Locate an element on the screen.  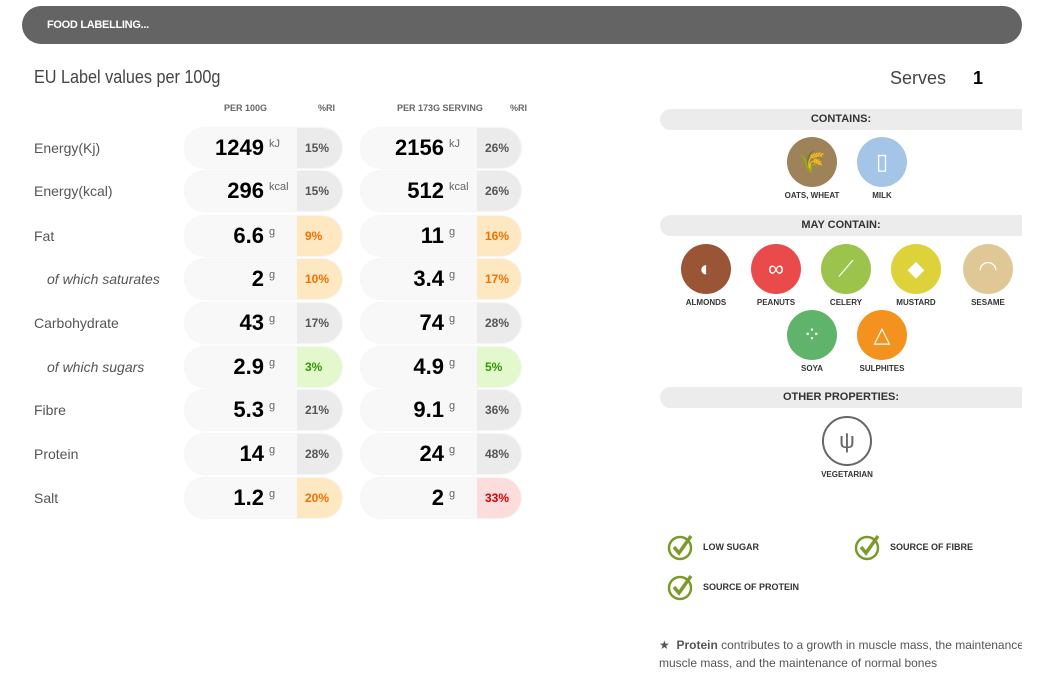
per100-value: 296 kcal 15% is located at coordinates (263, 191).